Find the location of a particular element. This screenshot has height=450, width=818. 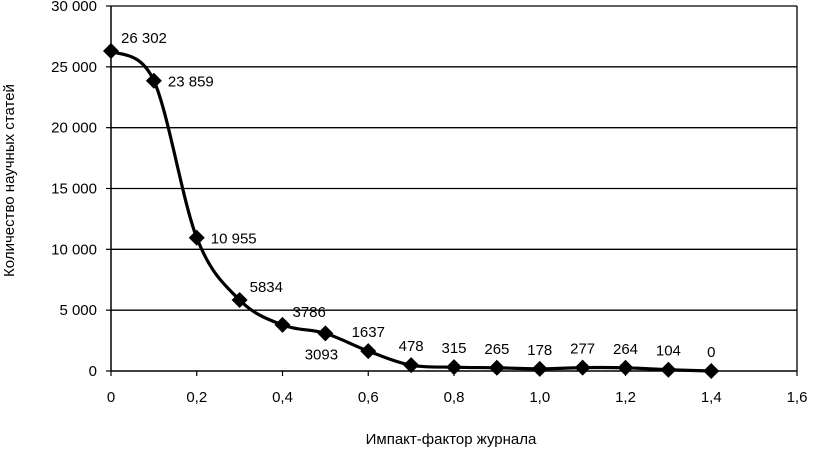

x-tick-label-5: 1,0 is located at coordinates (539, 397).